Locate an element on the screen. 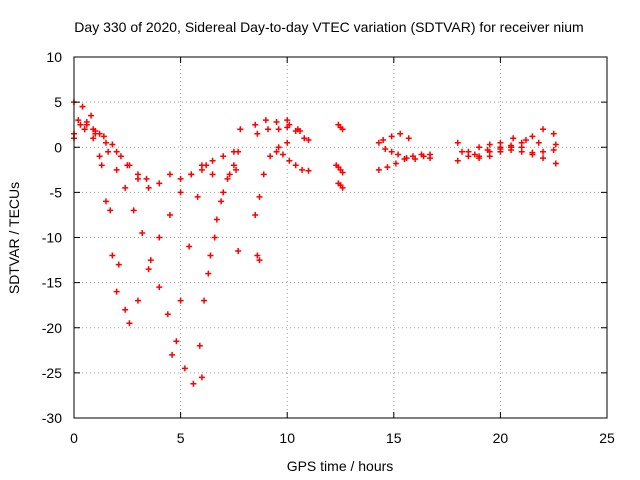 The image size is (640, 480). y-tick-label: -15 is located at coordinates (52, 283).